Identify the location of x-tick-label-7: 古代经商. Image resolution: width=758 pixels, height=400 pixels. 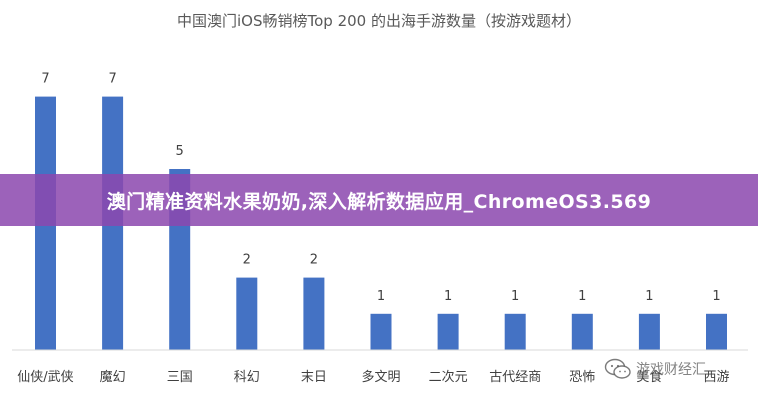
(515, 377).